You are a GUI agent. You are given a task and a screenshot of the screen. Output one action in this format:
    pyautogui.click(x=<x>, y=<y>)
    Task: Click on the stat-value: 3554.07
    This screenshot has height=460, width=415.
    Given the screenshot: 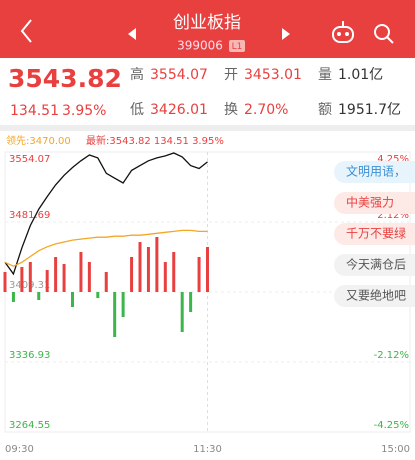 What is the action you would take?
    pyautogui.click(x=179, y=75)
    